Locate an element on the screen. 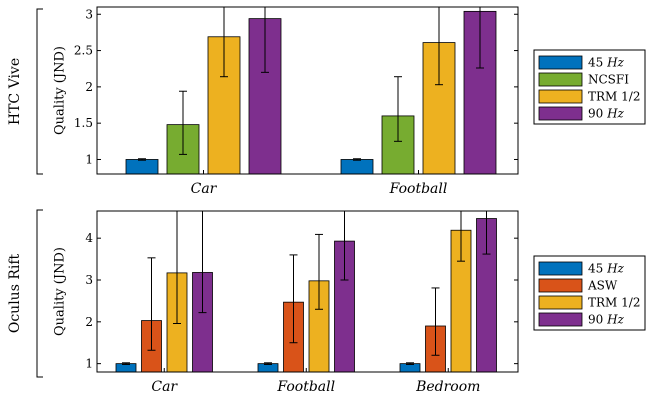 The width and height of the screenshot is (657, 395). group-label: Oculus Rift is located at coordinates (15, 293).